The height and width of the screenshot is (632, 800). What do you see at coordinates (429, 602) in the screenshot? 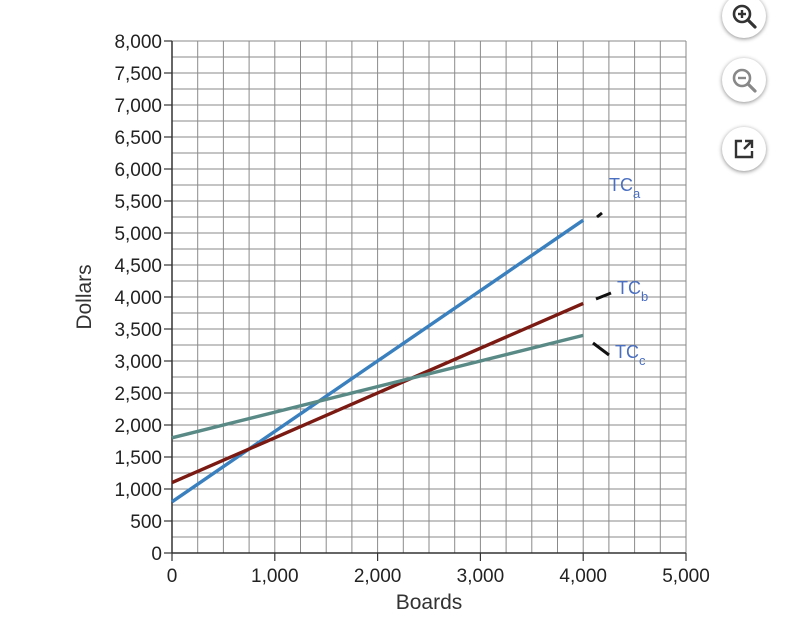
I see `x-axis-title: Boards` at bounding box center [429, 602].